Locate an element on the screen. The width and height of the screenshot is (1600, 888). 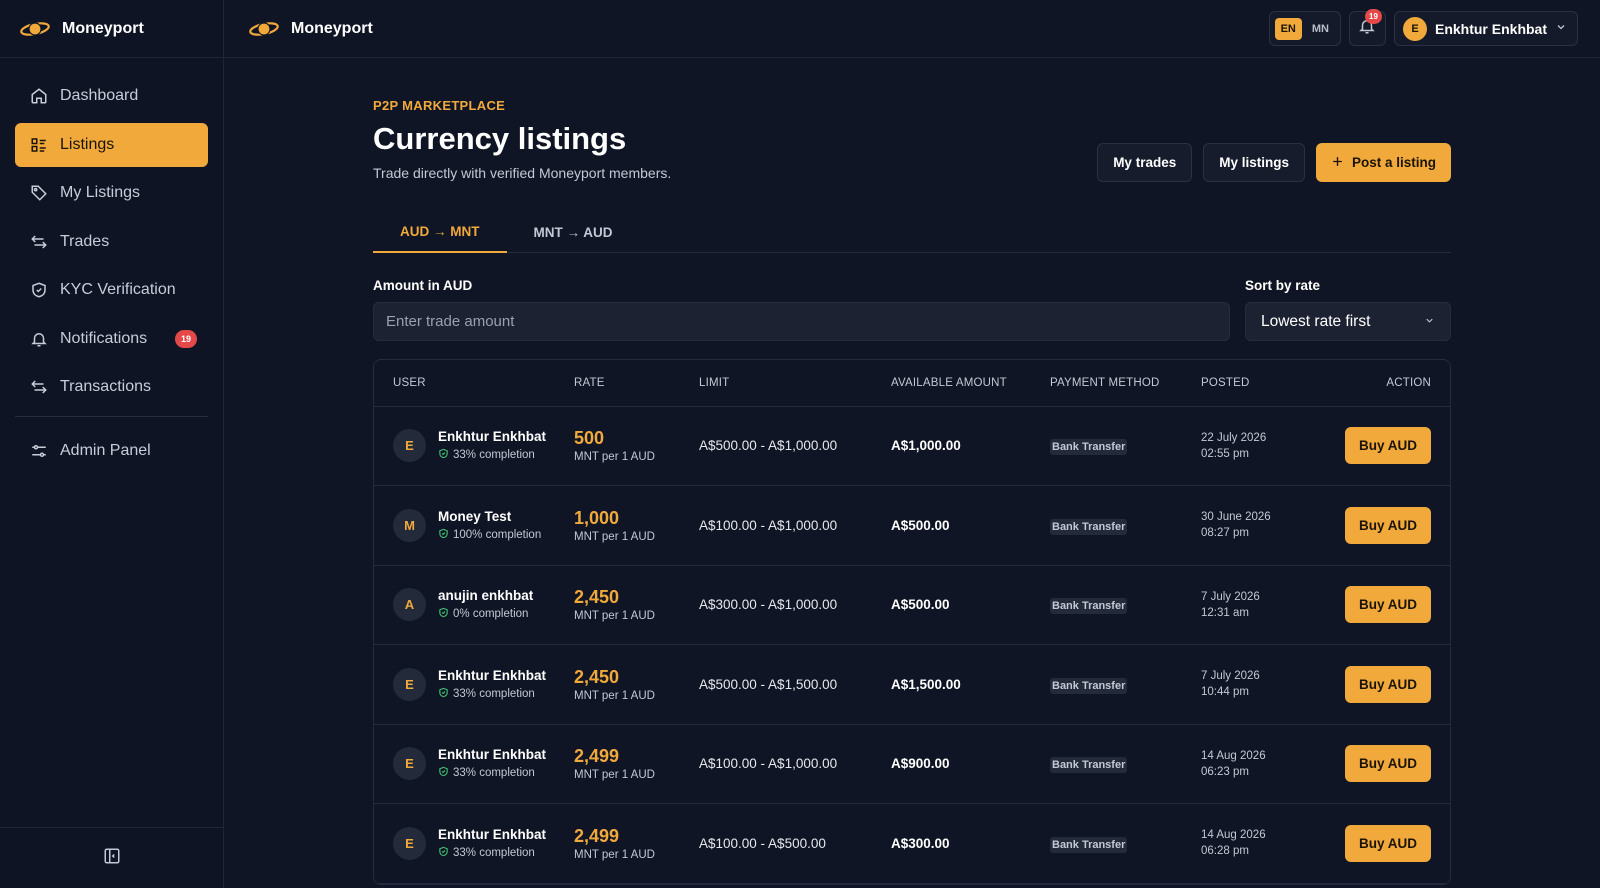
user-cell: M Money Test 100% completion is located at coordinates (483, 525).